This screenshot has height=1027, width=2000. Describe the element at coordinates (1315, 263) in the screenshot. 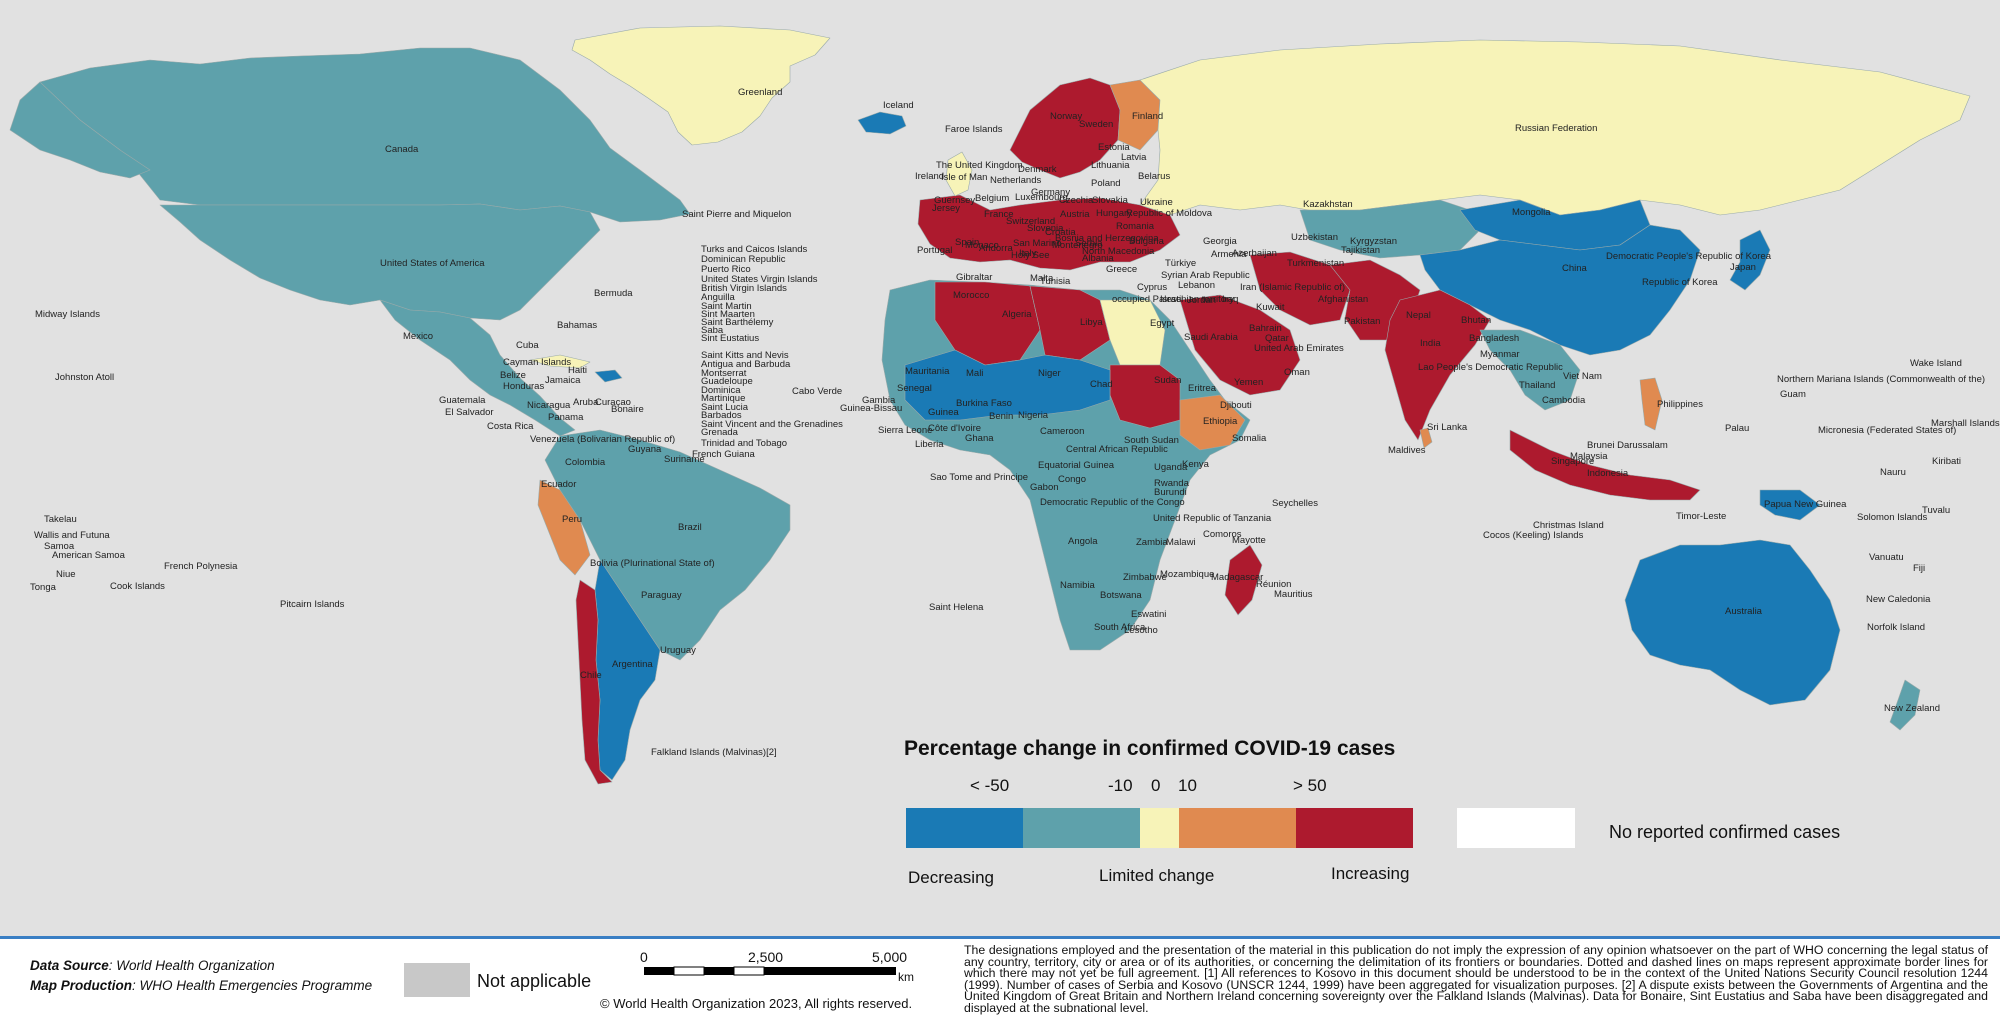

I see `map-label: Turkmenistan` at that location.